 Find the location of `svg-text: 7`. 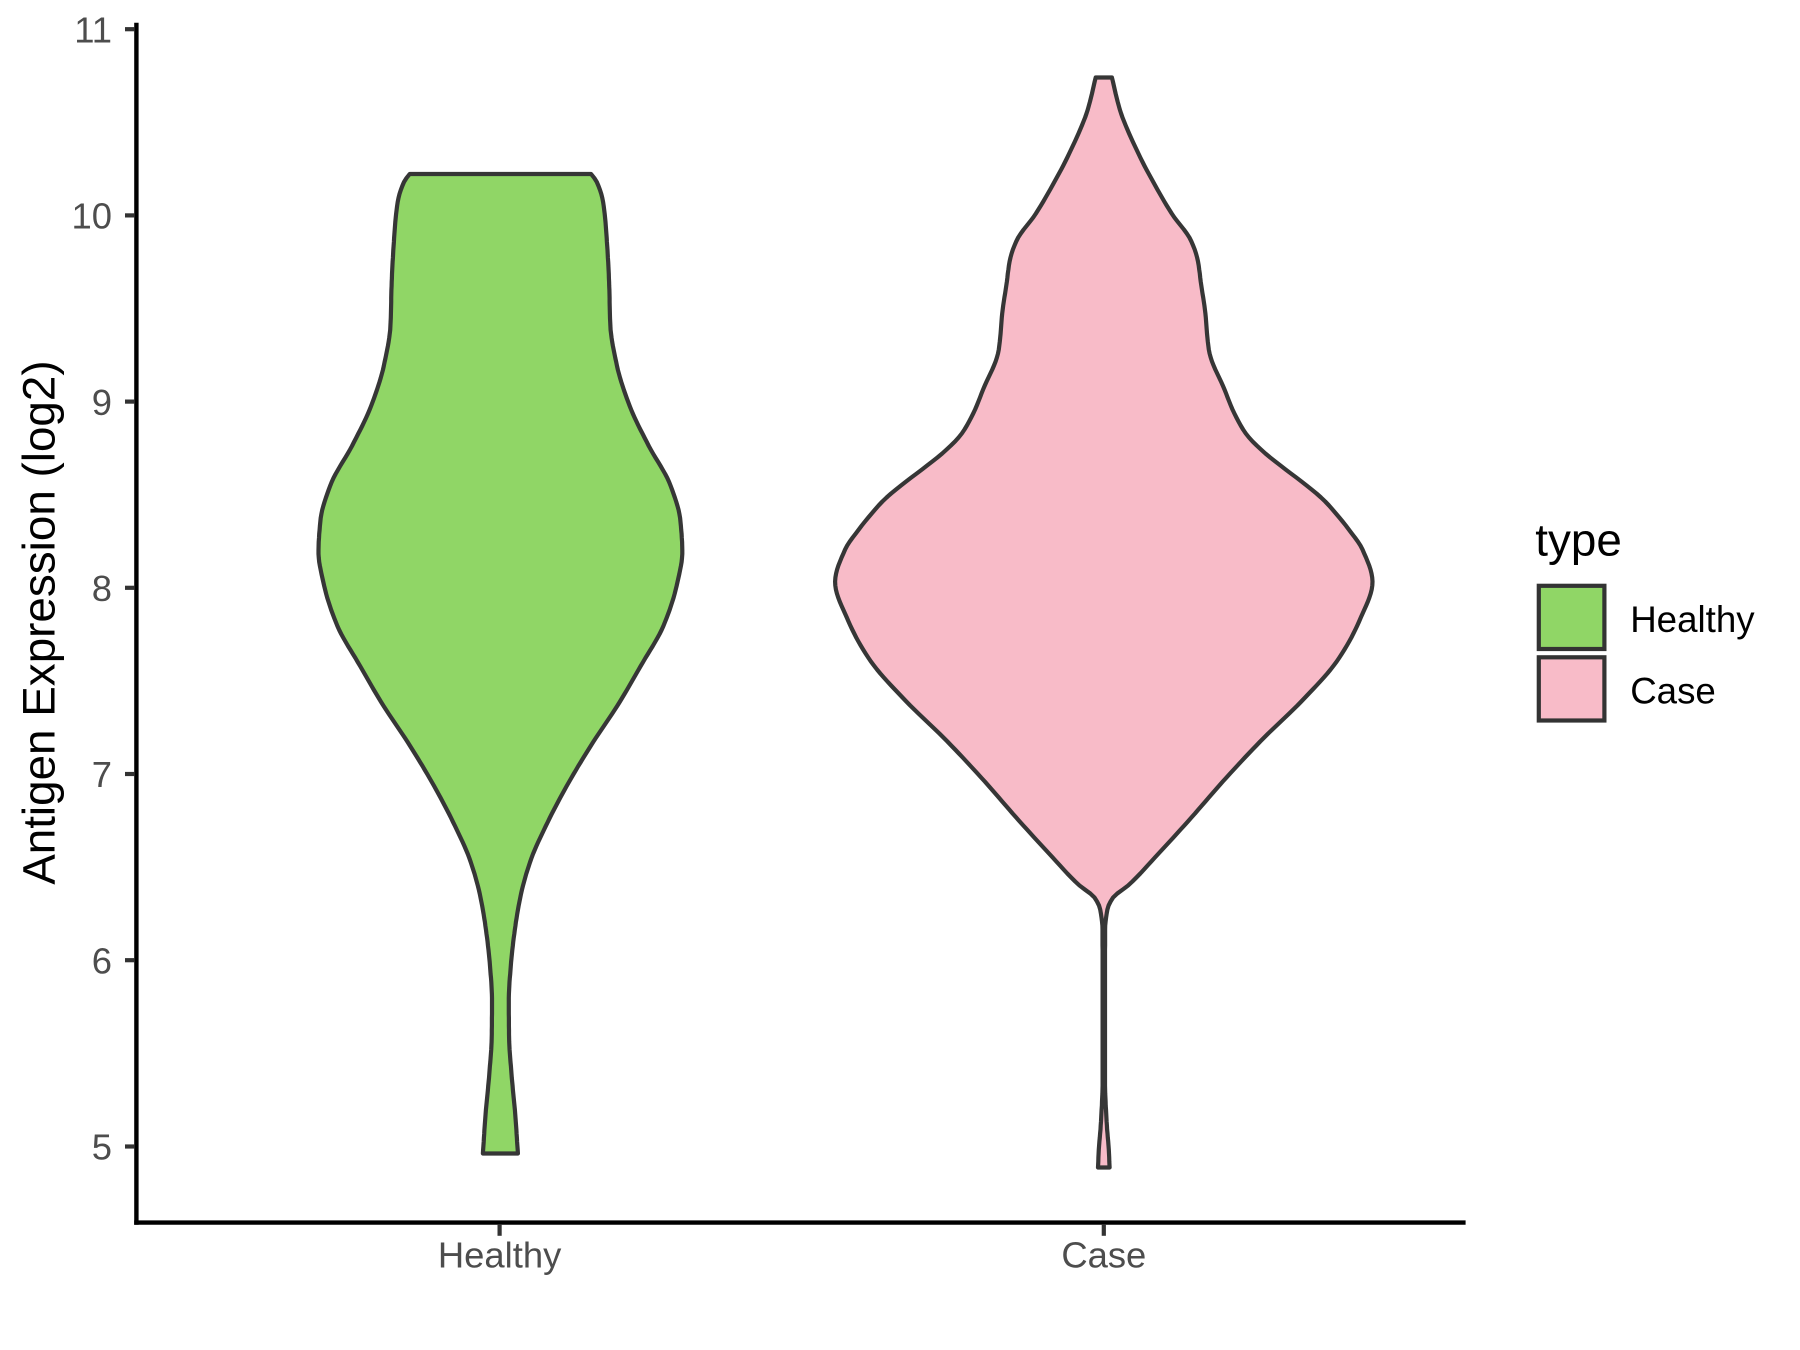

svg-text: 7 is located at coordinates (102, 774).